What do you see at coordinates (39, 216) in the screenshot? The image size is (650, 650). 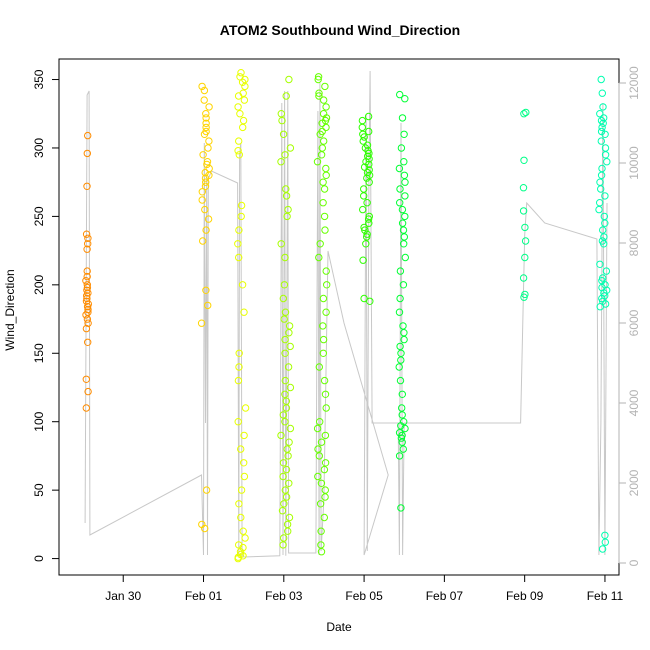 I see `y-tick-label: 250` at bounding box center [39, 216].